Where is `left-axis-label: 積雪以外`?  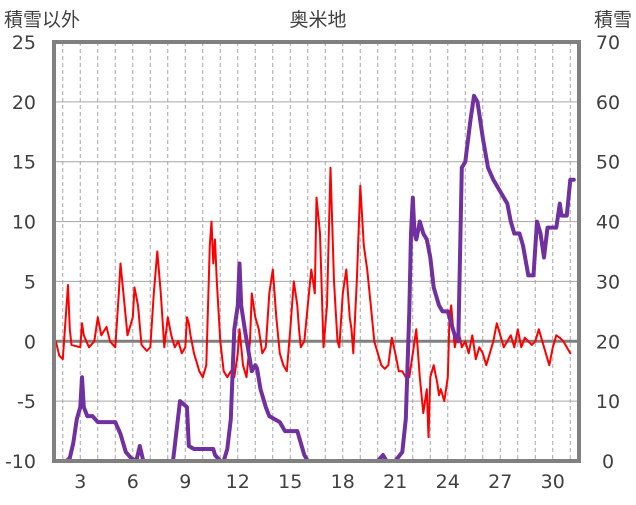 left-axis-label: 積雪以外 is located at coordinates (42, 20).